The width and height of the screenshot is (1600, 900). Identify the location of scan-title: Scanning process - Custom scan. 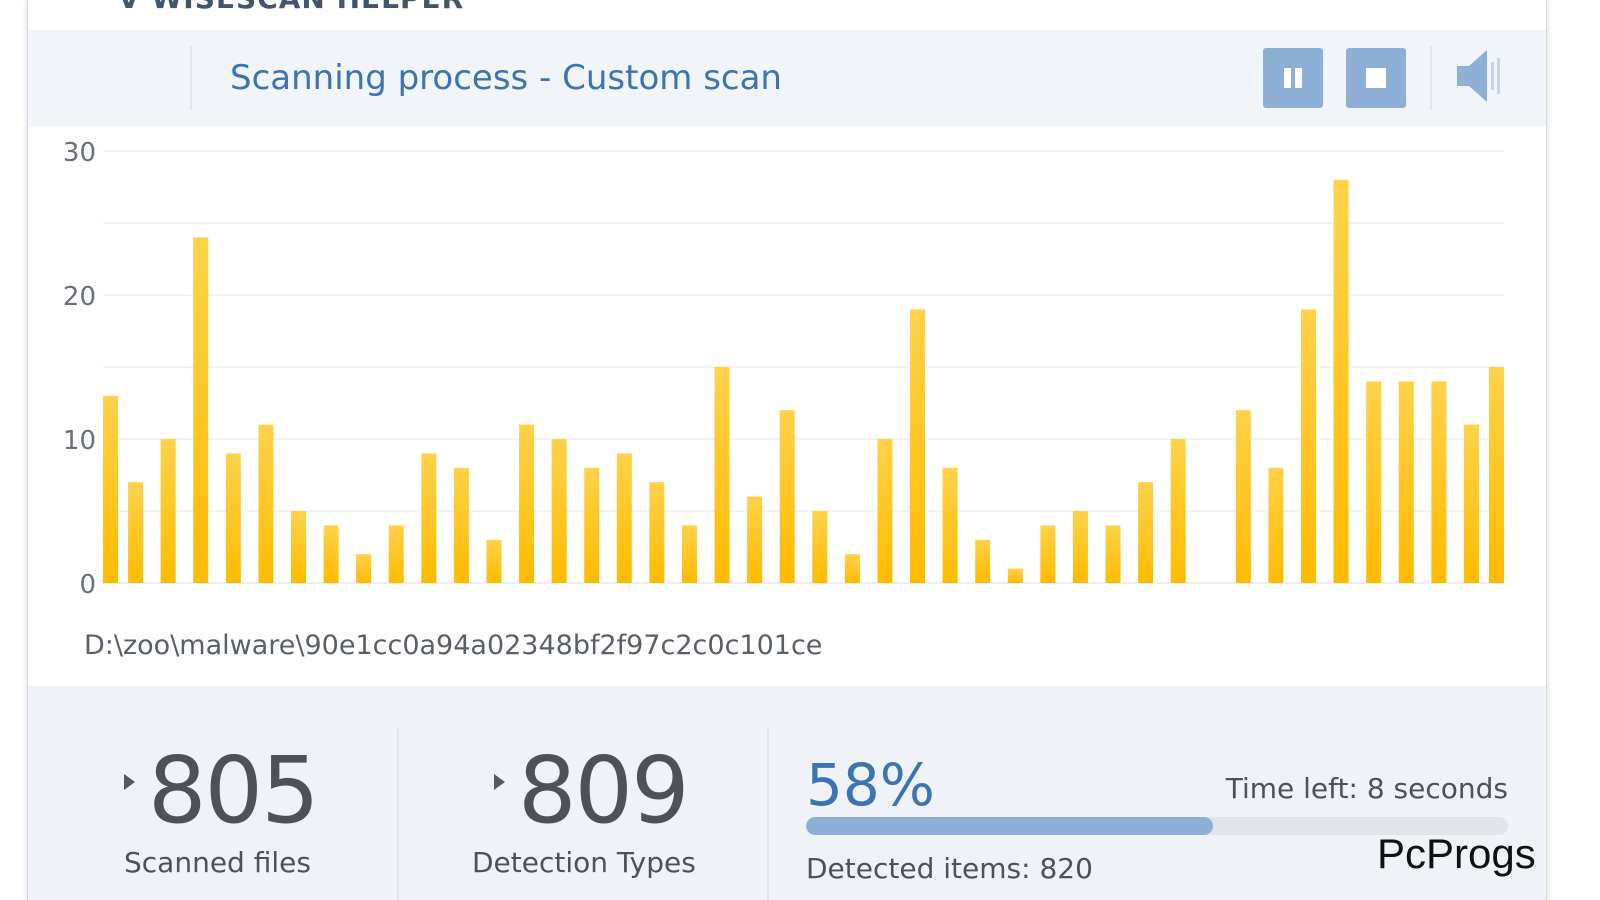
(506, 78).